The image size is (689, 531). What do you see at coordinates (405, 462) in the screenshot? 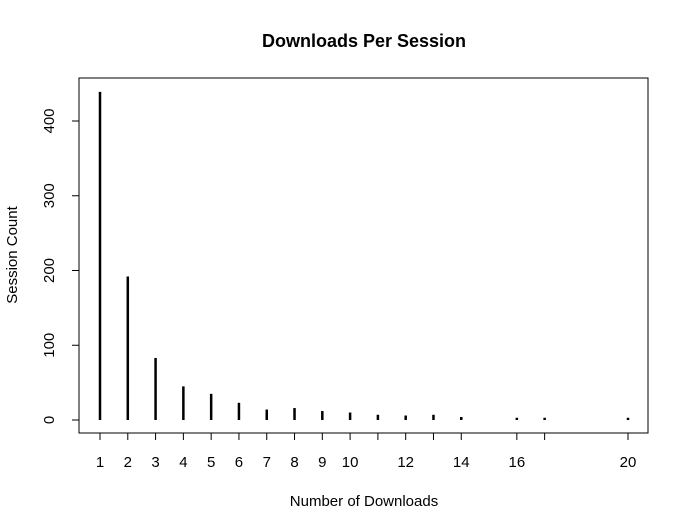
I see `x-tick-label-12: 12` at bounding box center [405, 462].